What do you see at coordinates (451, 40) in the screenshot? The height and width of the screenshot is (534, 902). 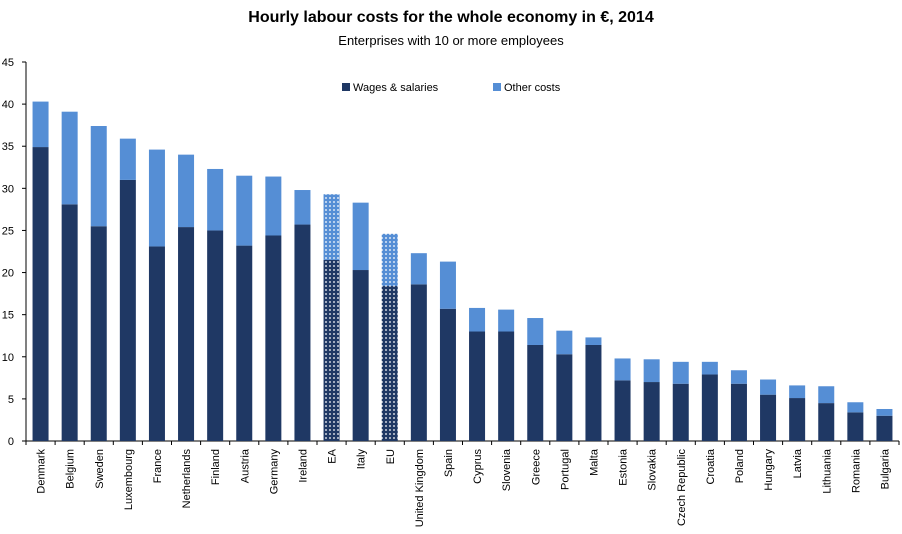 I see `chart-subtitle: Enterprises with 10 or more employees` at bounding box center [451, 40].